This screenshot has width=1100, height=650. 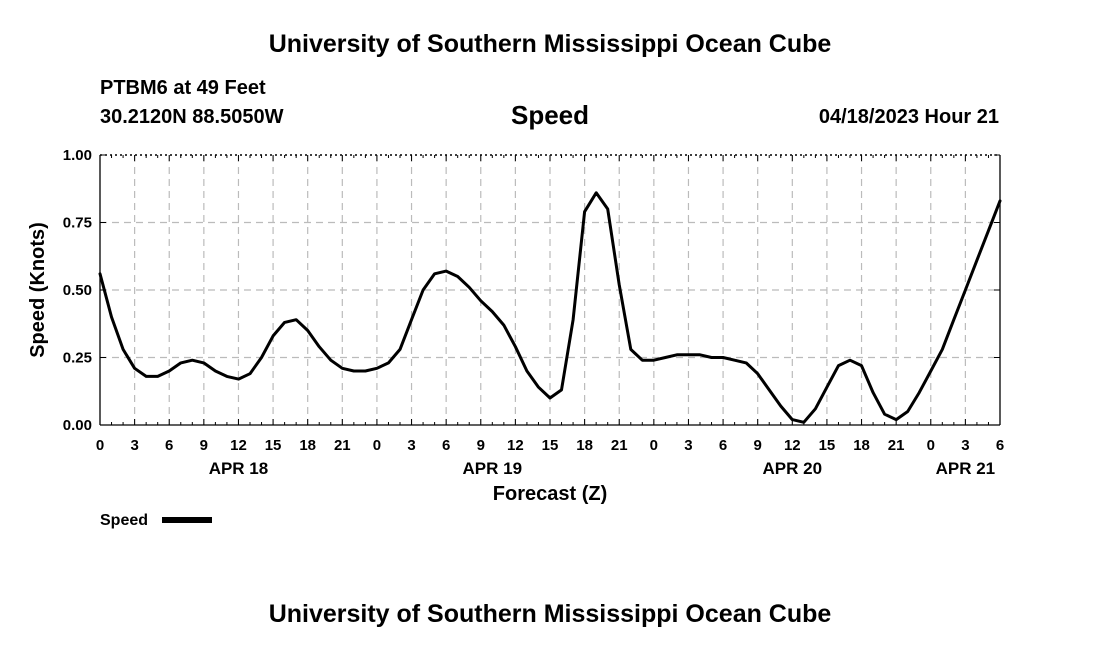 What do you see at coordinates (908, 117) in the screenshot?
I see `datetime-label: 04/18/2023 Hour 21` at bounding box center [908, 117].